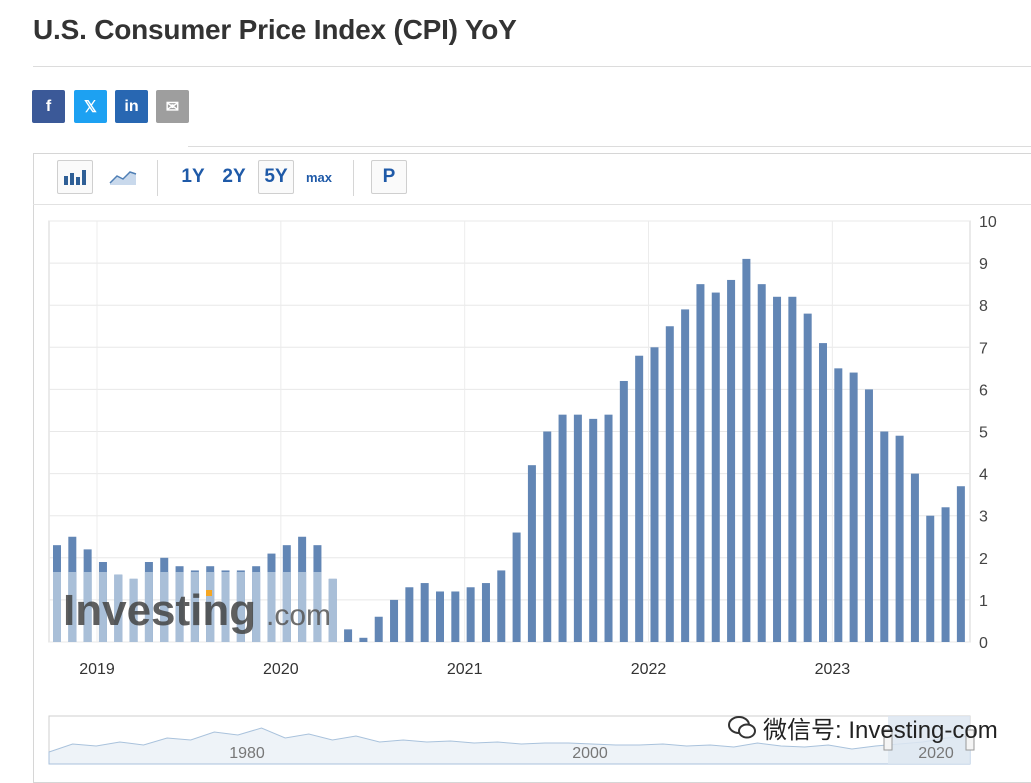 The image size is (1031, 783). Describe the element at coordinates (172, 106) in the screenshot. I see `email-share-button: ✉` at that location.